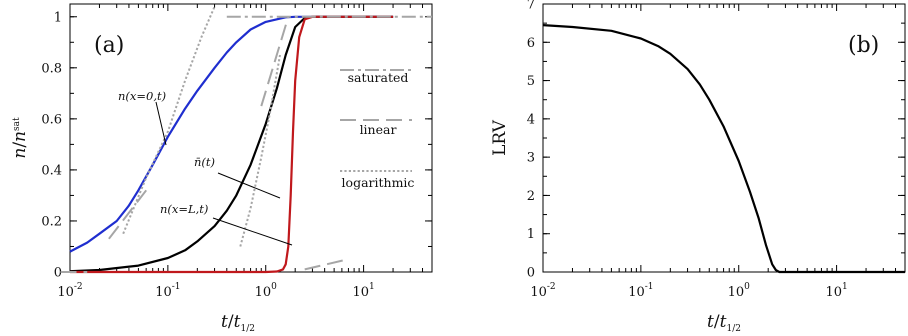 The width and height of the screenshot is (908, 336). I want to click on y-tick-label: 0.2, so click(51, 221).